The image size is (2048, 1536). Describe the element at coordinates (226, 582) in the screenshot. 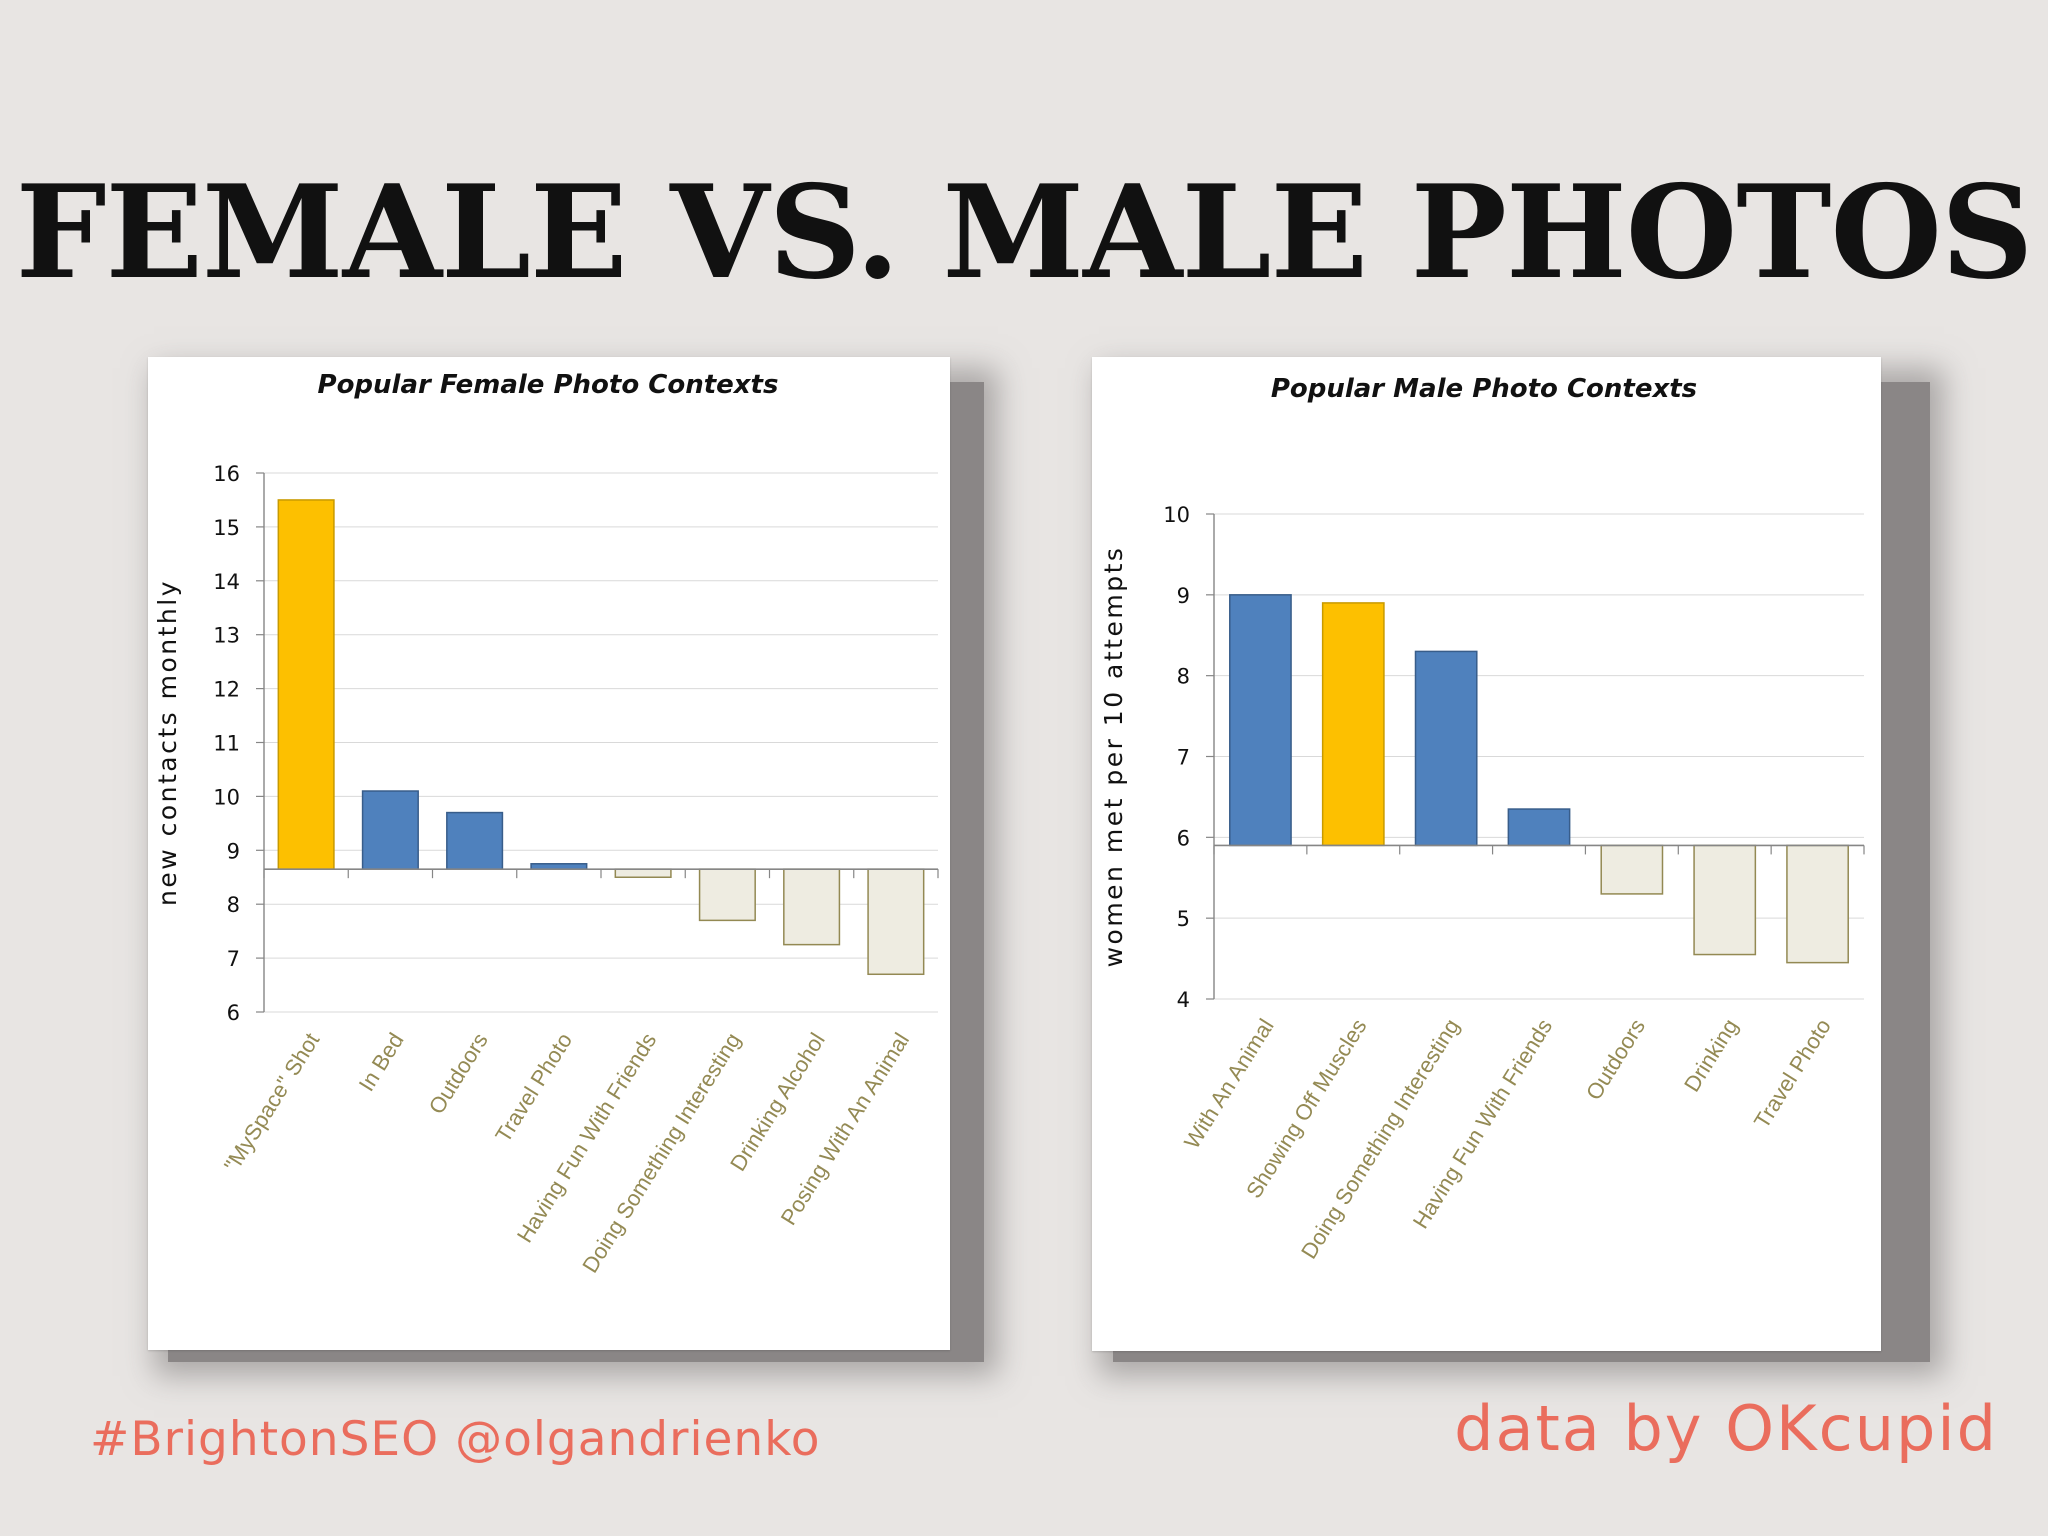

I see `y-tick-label: 14` at that location.